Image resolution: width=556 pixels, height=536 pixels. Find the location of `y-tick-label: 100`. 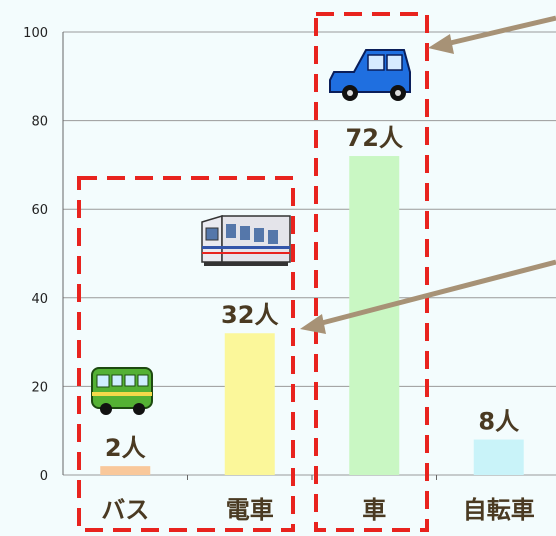

y-tick-label: 100 is located at coordinates (35, 33).